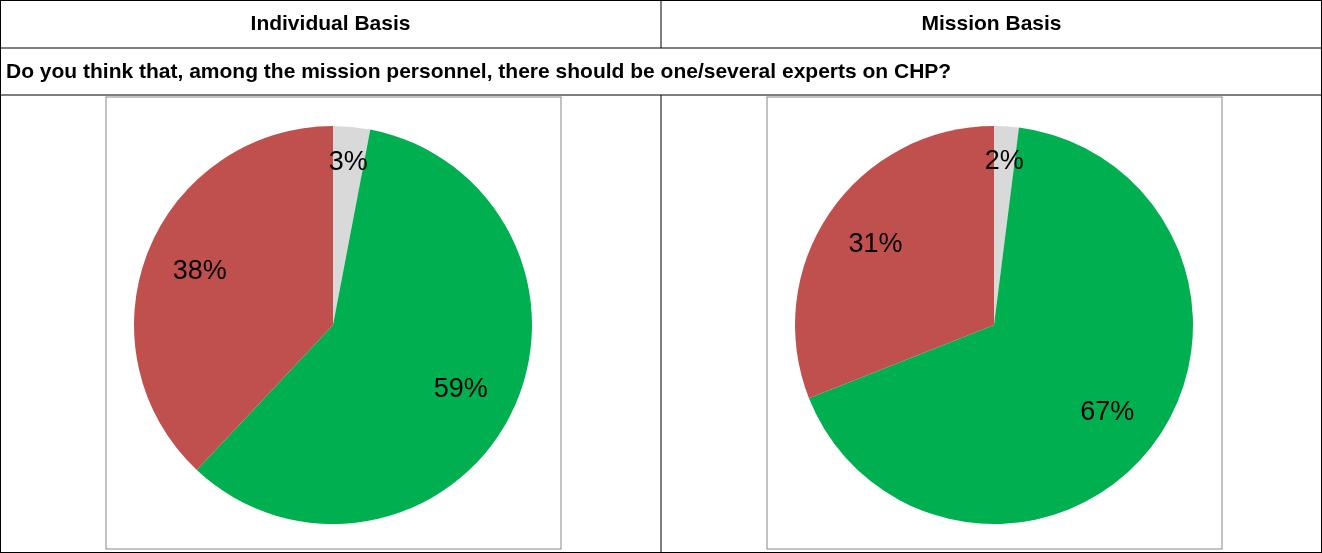  I want to click on data-label: 67%, so click(1107, 410).